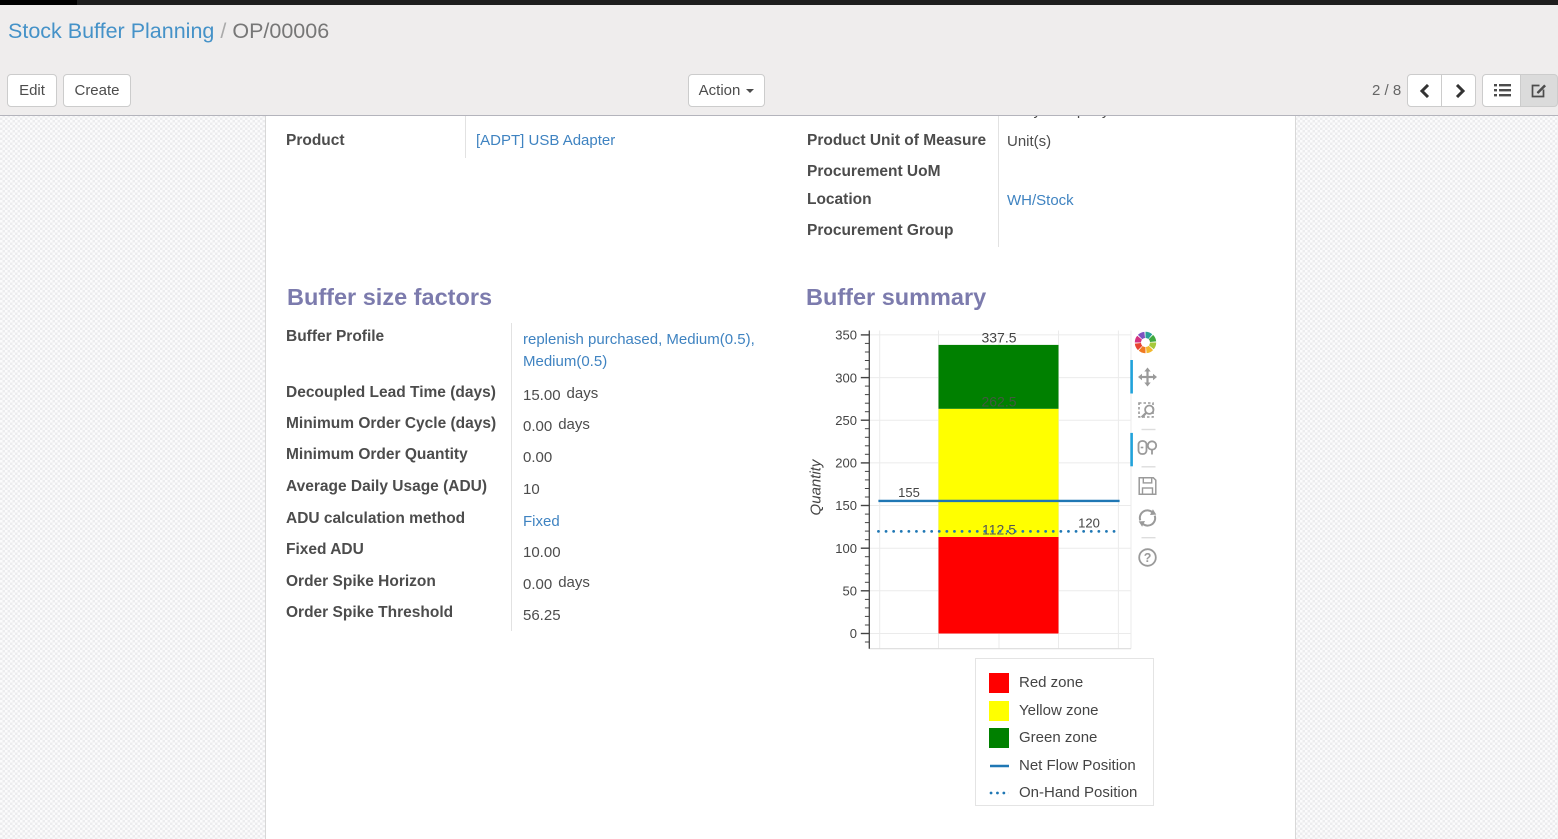 This screenshot has height=839, width=1558. Describe the element at coordinates (998, 337) in the screenshot. I see `svg-text: 337.5` at that location.